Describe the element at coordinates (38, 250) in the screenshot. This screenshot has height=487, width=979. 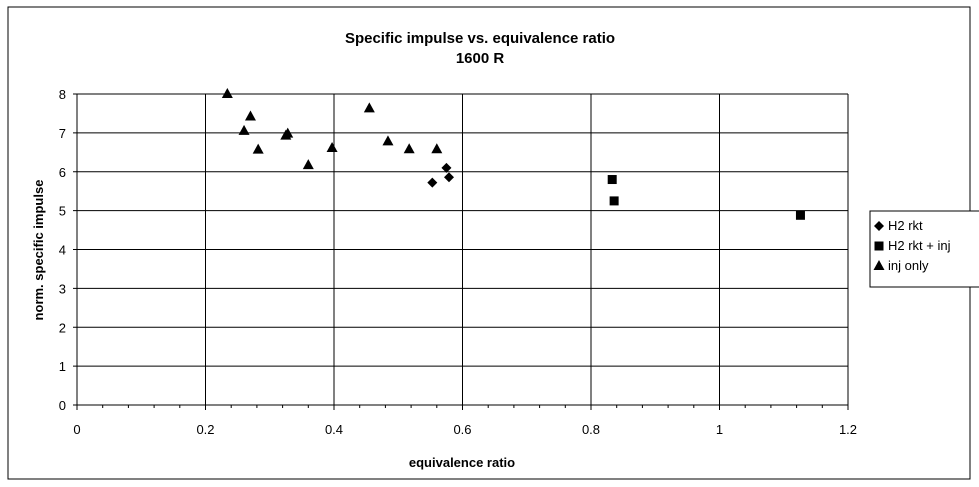
I see `y-axis-title: norm. specific impulse` at that location.